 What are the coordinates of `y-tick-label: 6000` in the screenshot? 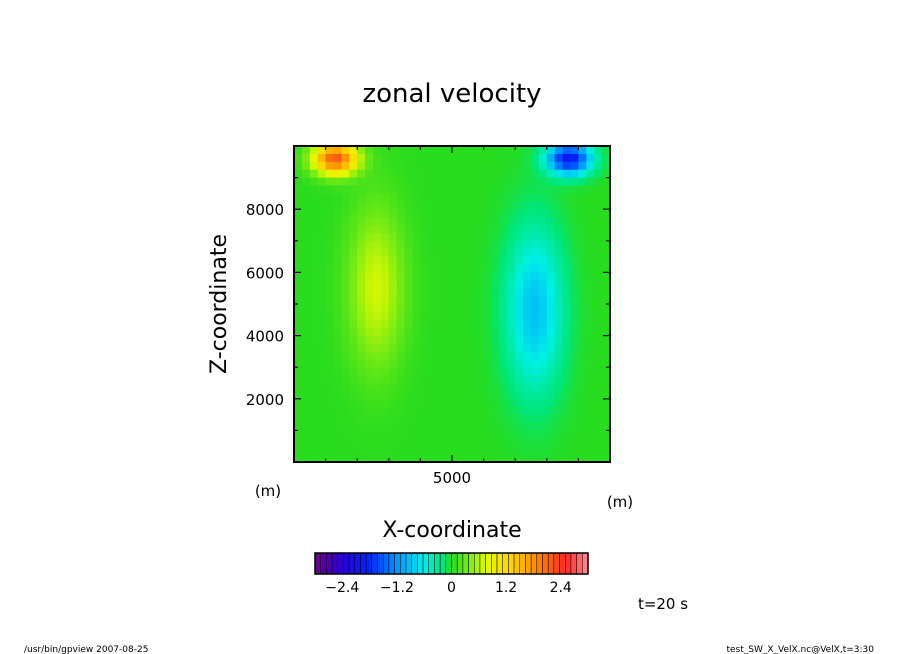 It's located at (265, 273).